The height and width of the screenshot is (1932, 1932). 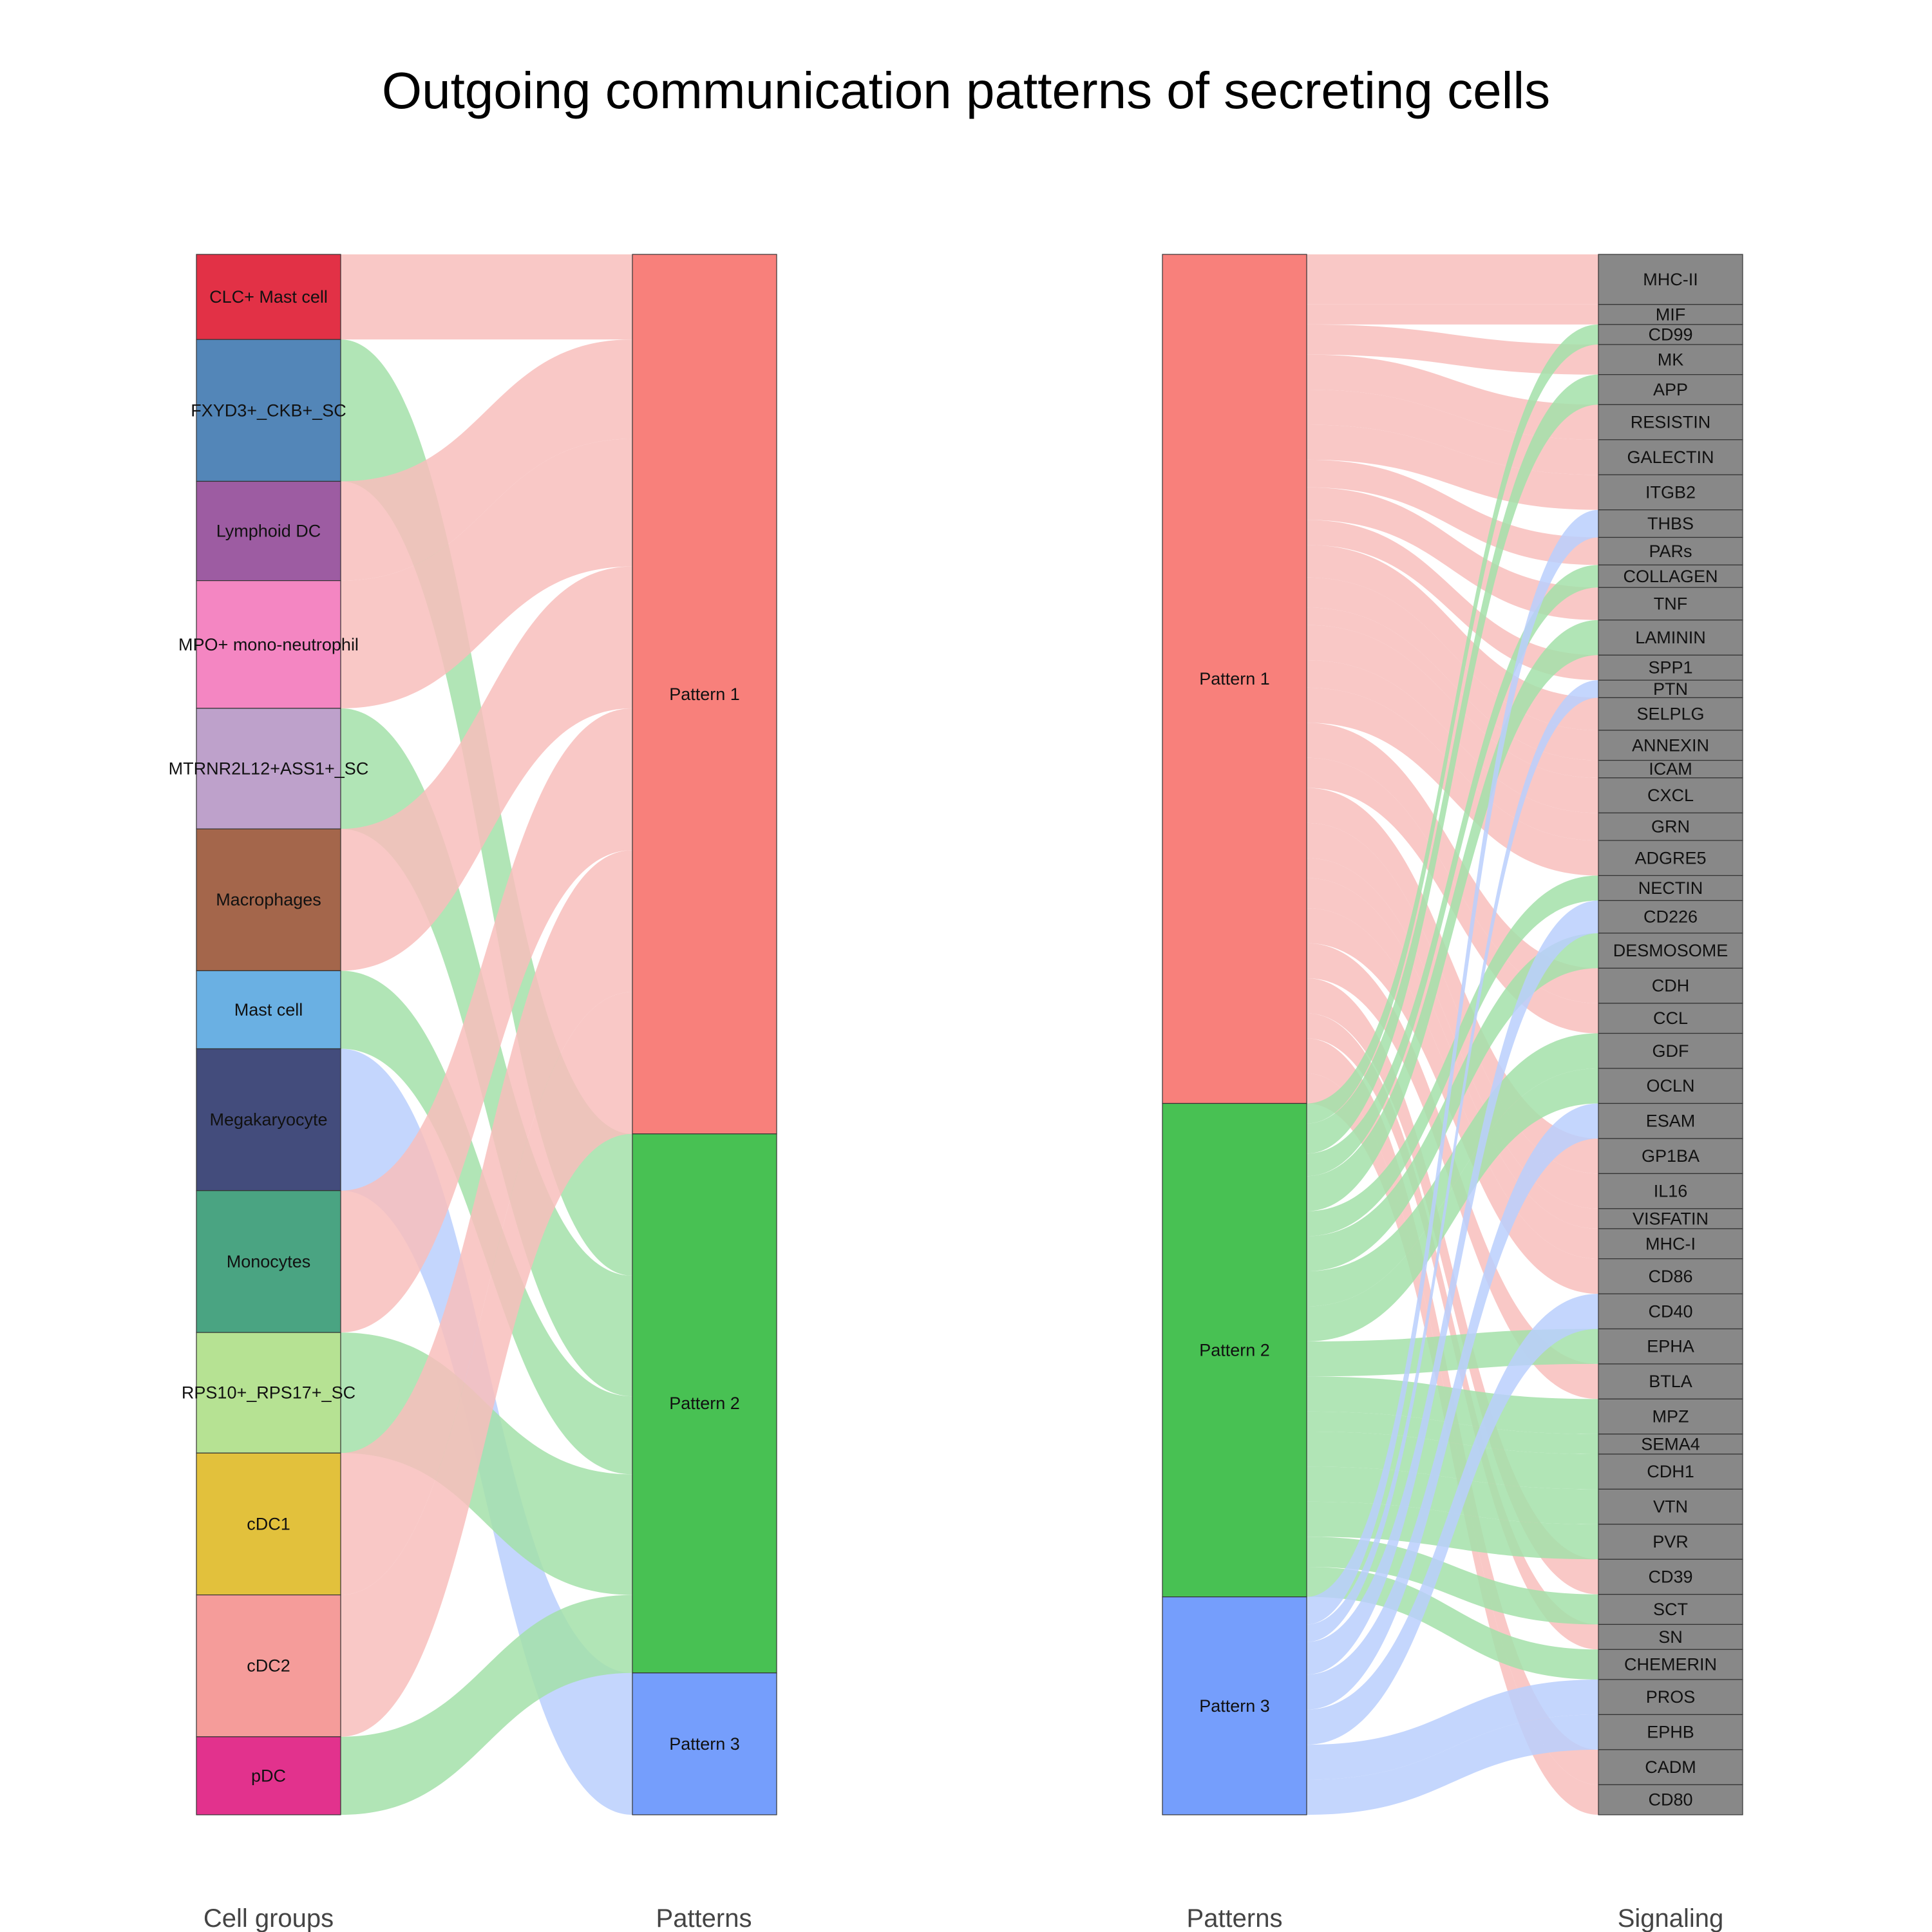 I want to click on node-desmosome, so click(x=1671, y=951).